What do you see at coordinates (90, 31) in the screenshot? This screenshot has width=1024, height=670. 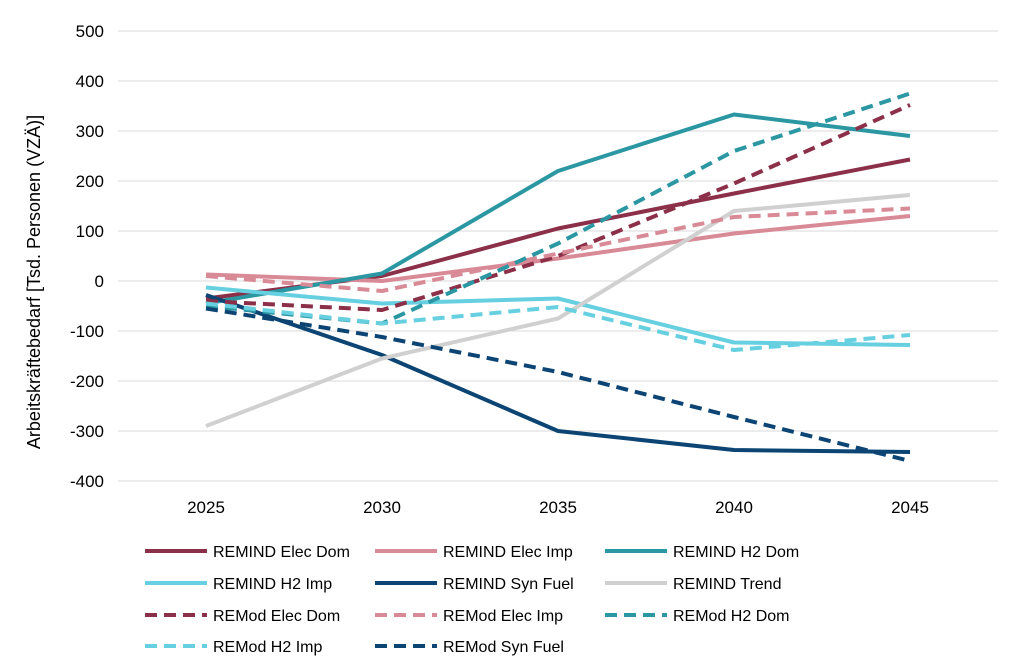 I see `y-tick-label: 500` at bounding box center [90, 31].